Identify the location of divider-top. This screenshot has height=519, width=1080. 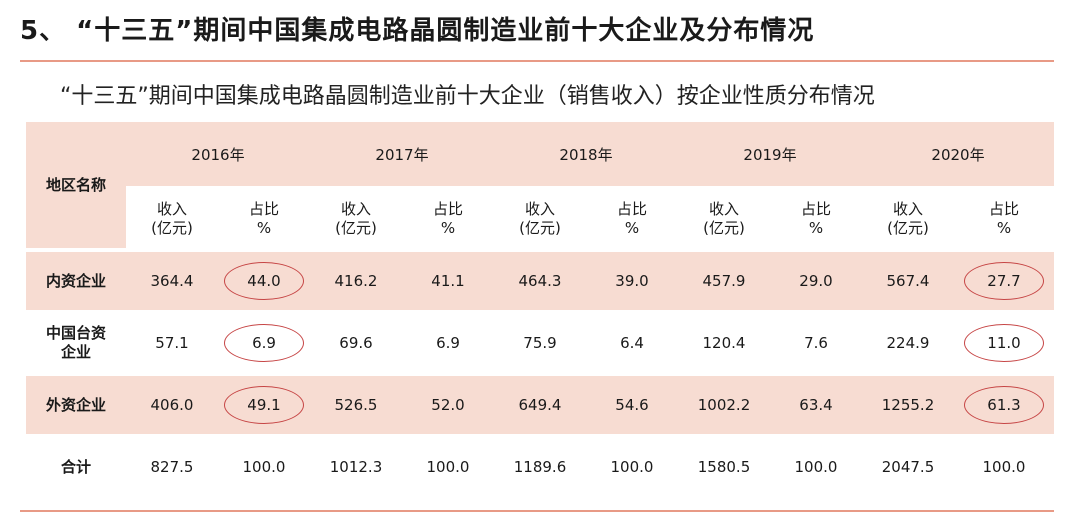
(537, 61).